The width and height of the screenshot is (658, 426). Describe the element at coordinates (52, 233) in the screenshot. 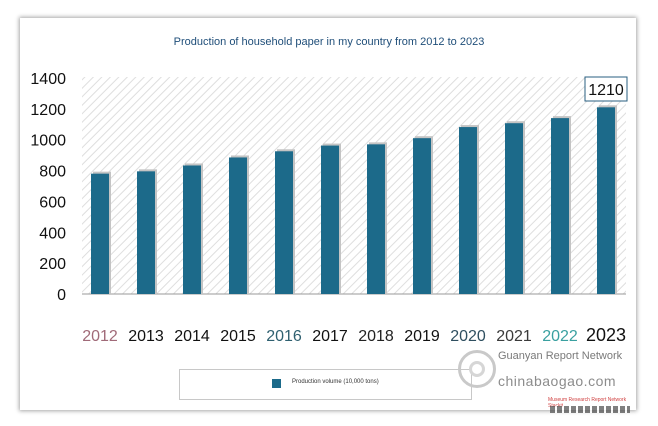

I see `y-tick-label: 400` at that location.